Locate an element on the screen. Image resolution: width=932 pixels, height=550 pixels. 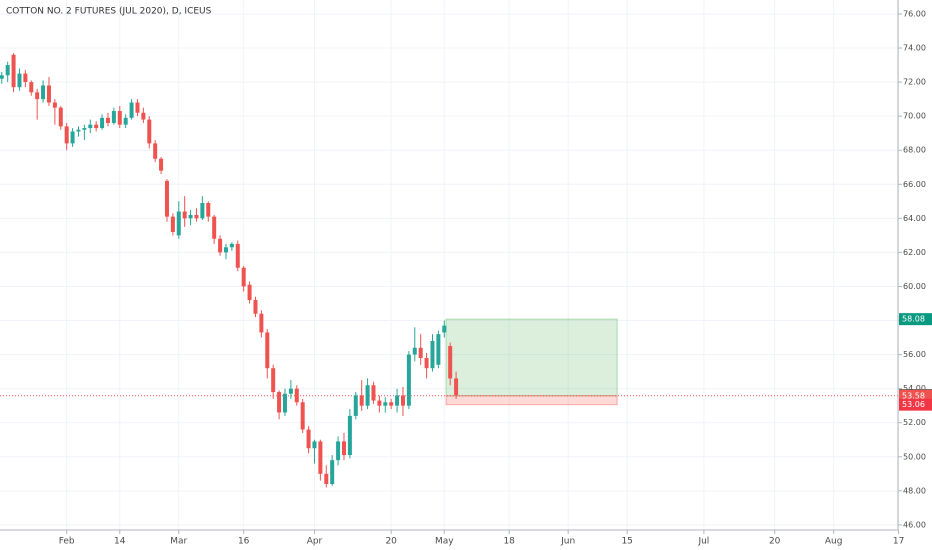
y-tick-label: 66.00 is located at coordinates (914, 184).